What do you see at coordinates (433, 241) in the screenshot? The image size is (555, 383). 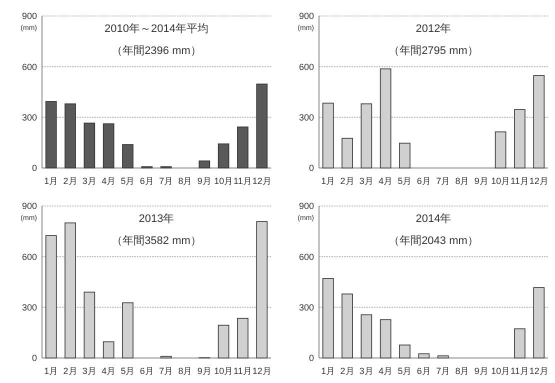 I see `text: （年間2043 mm）` at bounding box center [433, 241].